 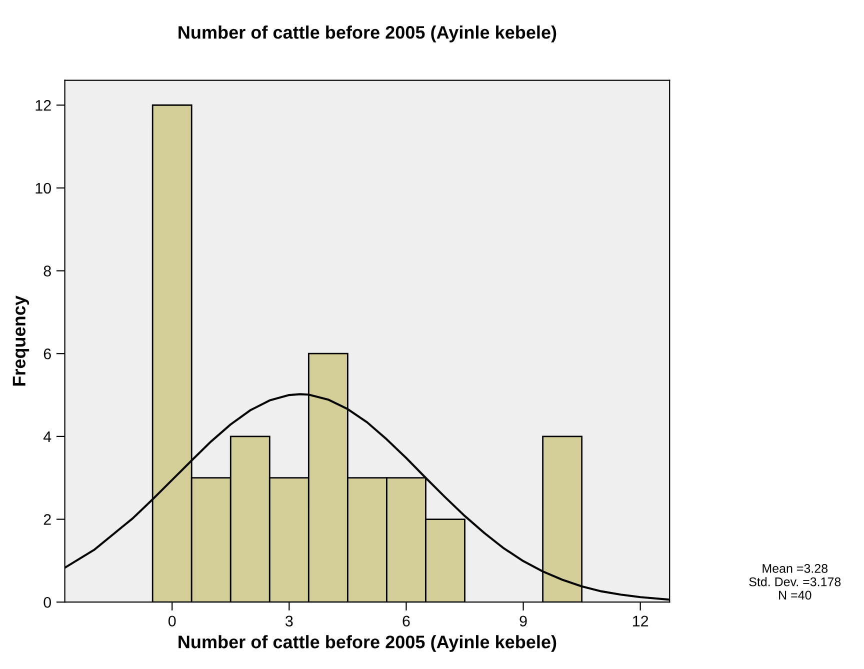 What do you see at coordinates (172, 621) in the screenshot?
I see `x-tick-label: 0` at bounding box center [172, 621].